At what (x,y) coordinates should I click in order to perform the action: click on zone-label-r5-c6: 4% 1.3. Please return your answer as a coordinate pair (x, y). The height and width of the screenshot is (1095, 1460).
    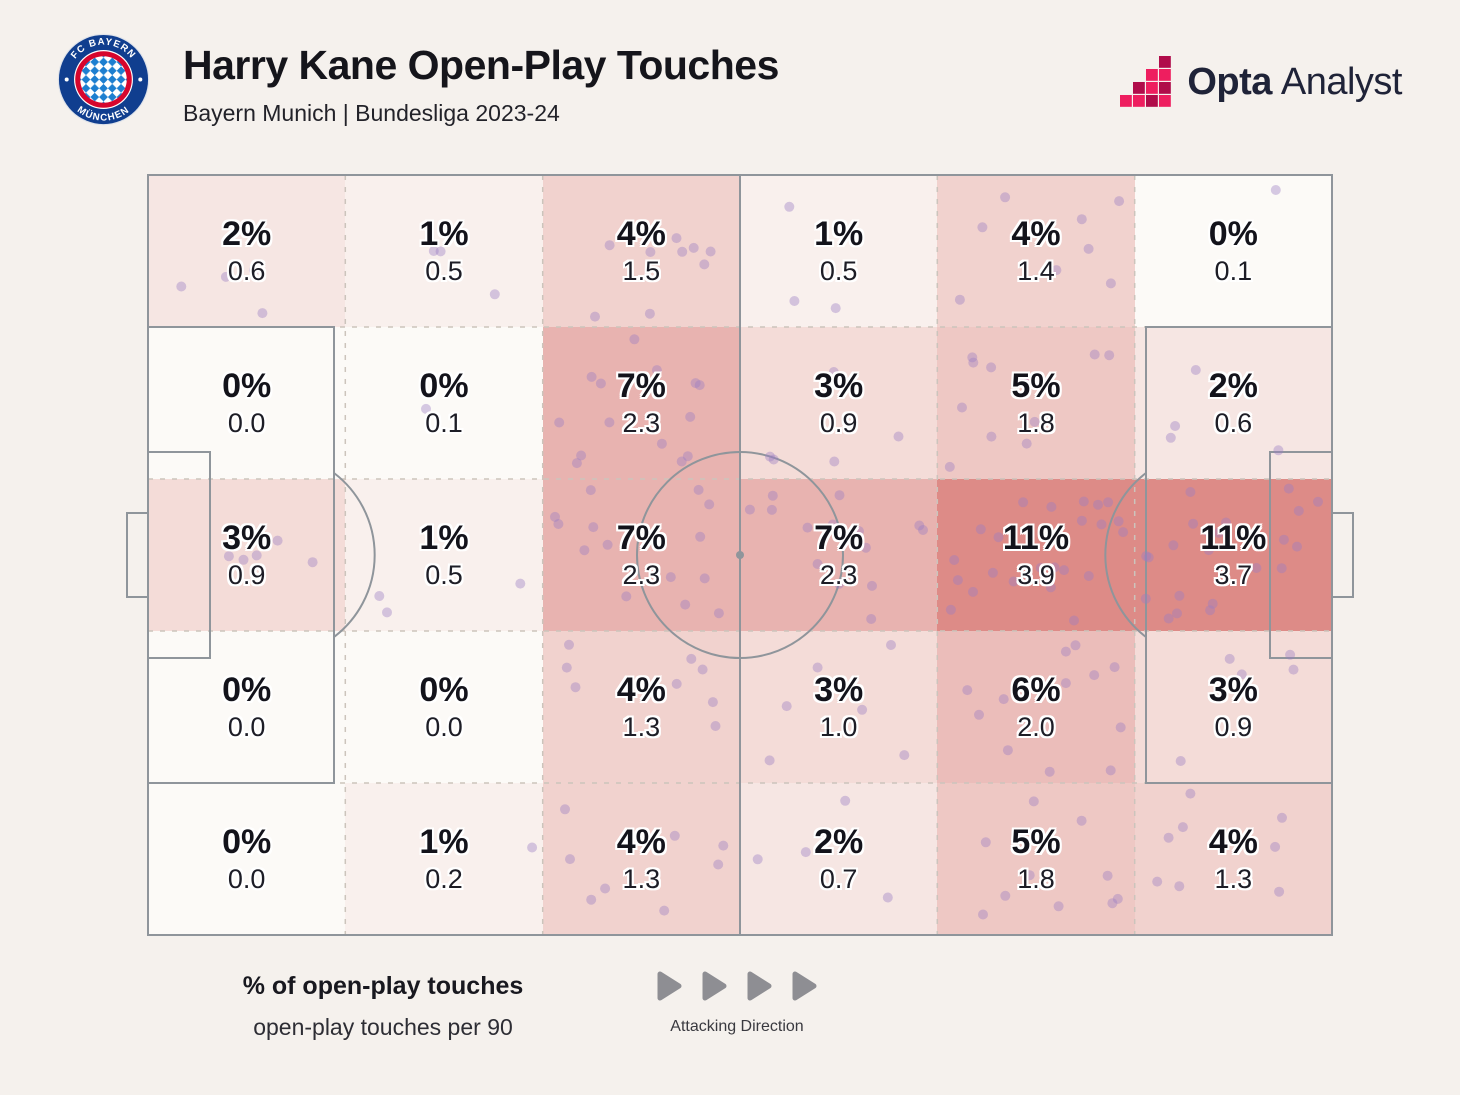
    Looking at the image, I should click on (1233, 859).